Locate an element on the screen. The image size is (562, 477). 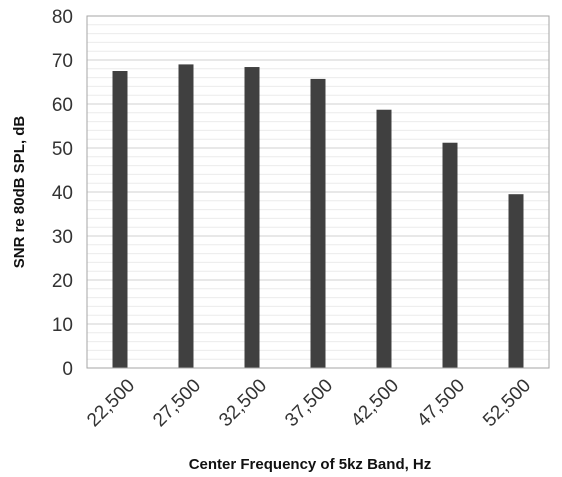
y-tick-label: 40 is located at coordinates (62, 193).